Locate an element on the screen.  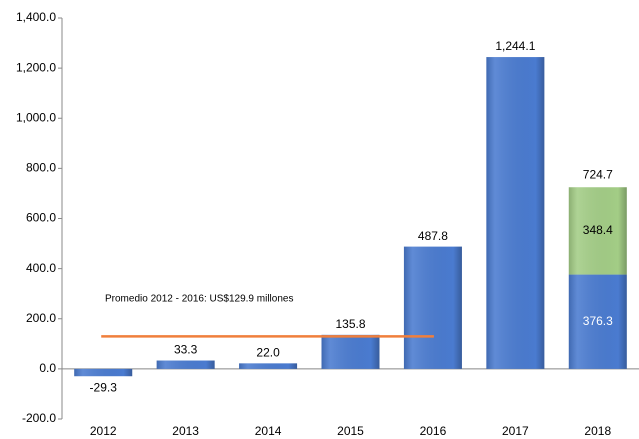
data-label: 22.0 is located at coordinates (268, 353).